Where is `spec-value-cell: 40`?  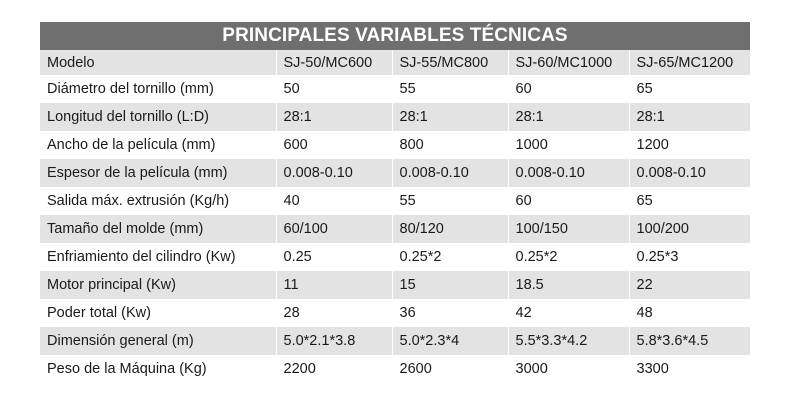
spec-value-cell: 40 is located at coordinates (334, 201).